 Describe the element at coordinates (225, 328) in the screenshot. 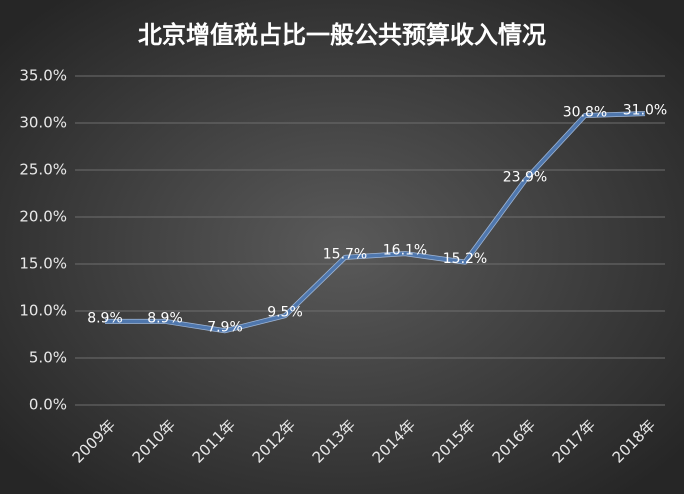

I see `value-label: 7.9%` at that location.